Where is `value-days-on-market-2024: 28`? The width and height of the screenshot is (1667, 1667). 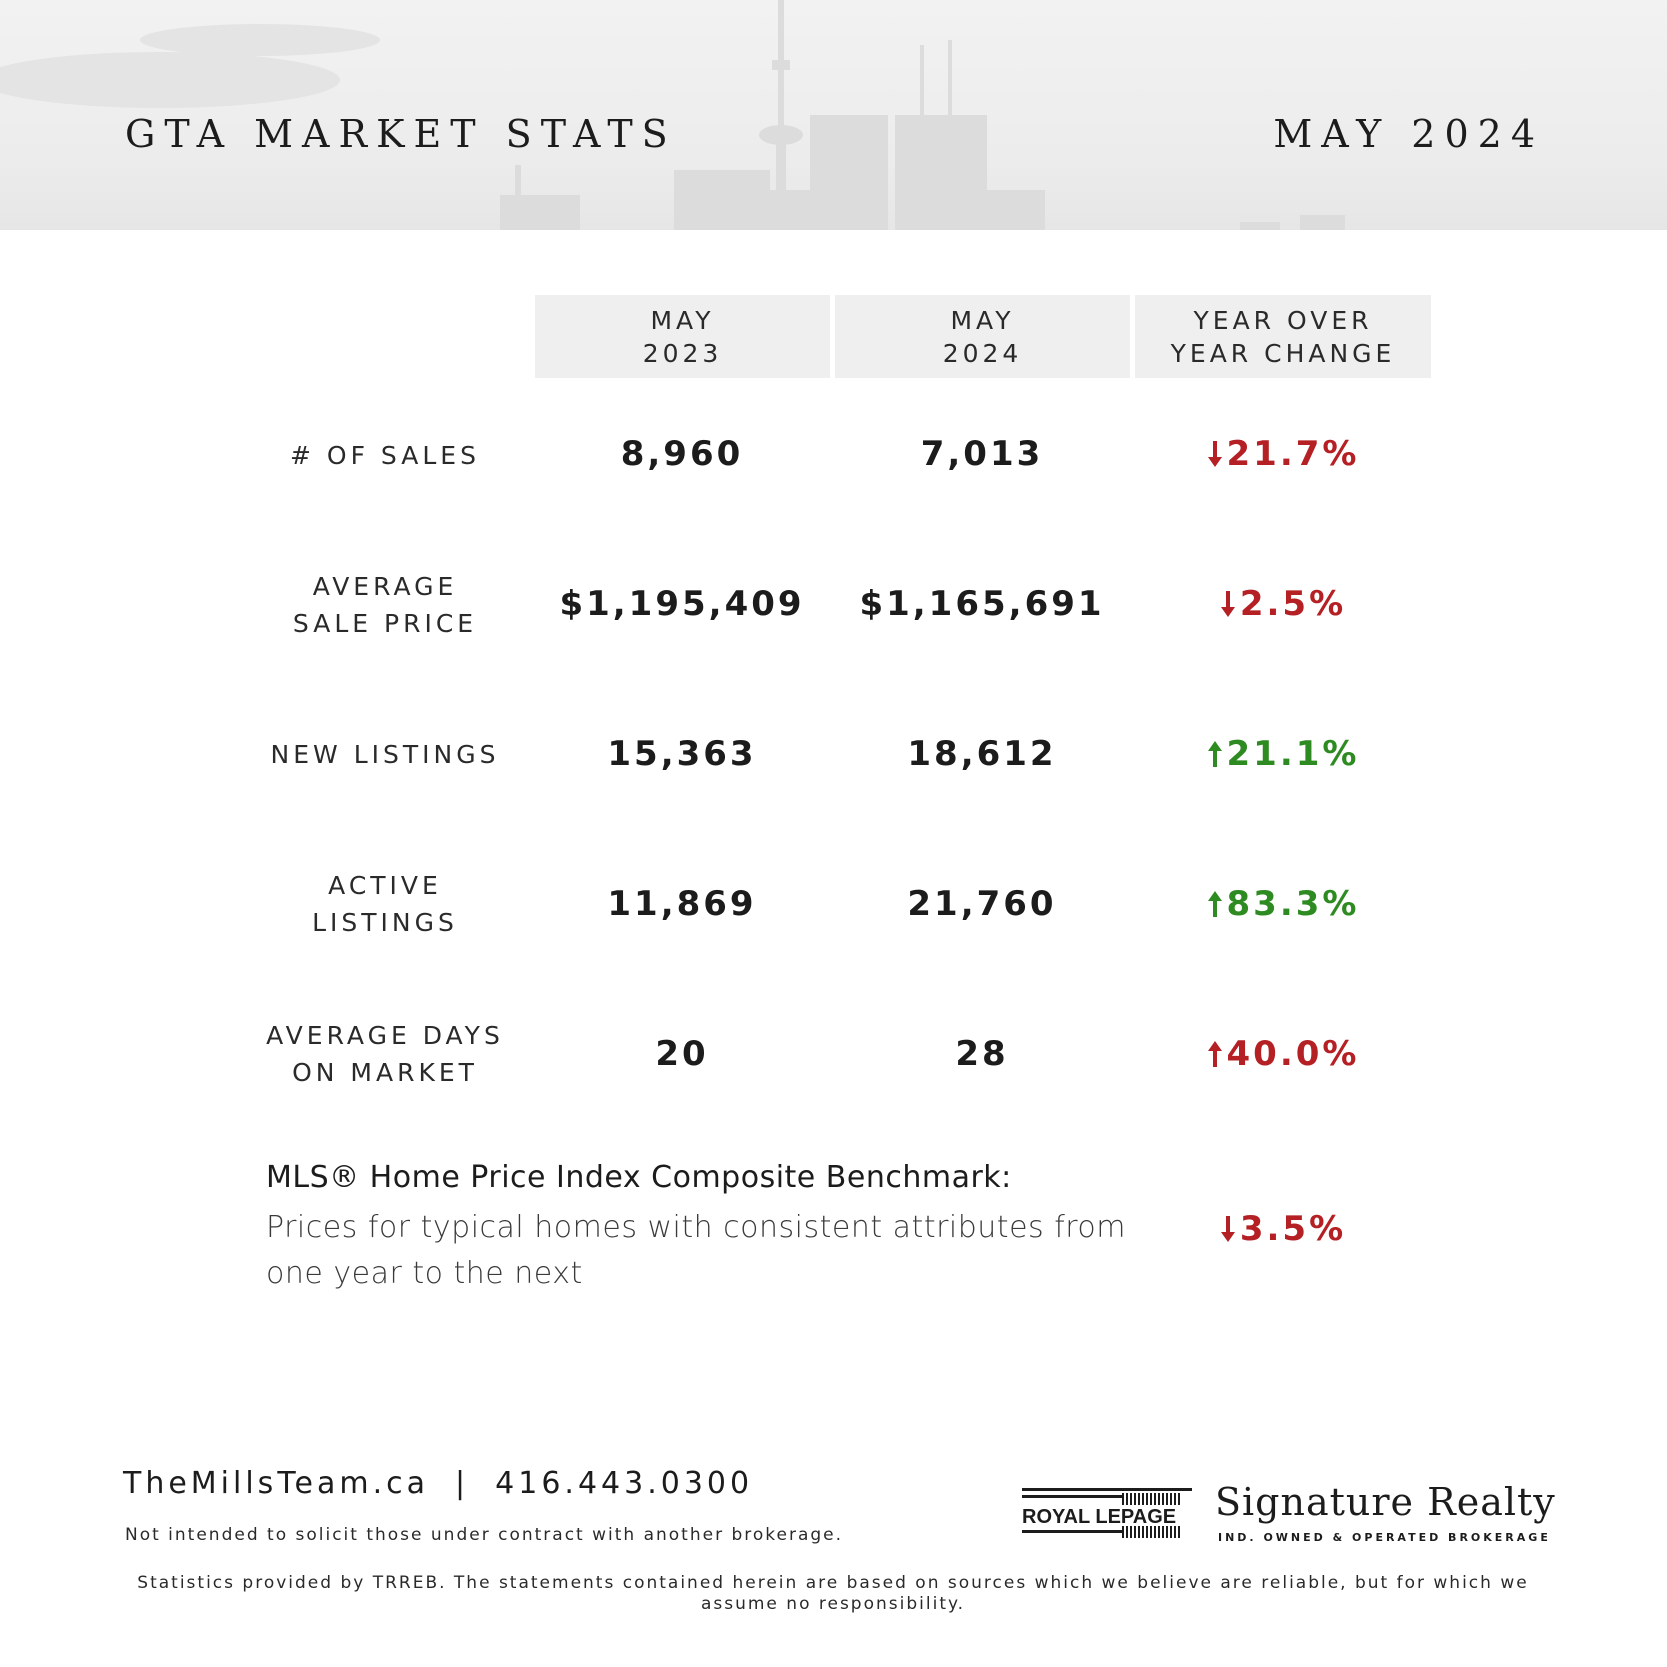
value-days-on-market-2024: 28 is located at coordinates (982, 1054).